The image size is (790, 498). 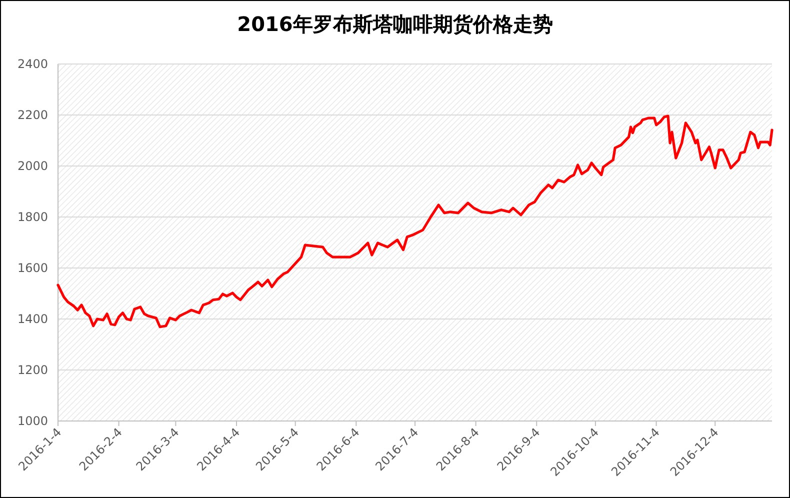 I want to click on y-tick-label: 1200, so click(x=32, y=370).